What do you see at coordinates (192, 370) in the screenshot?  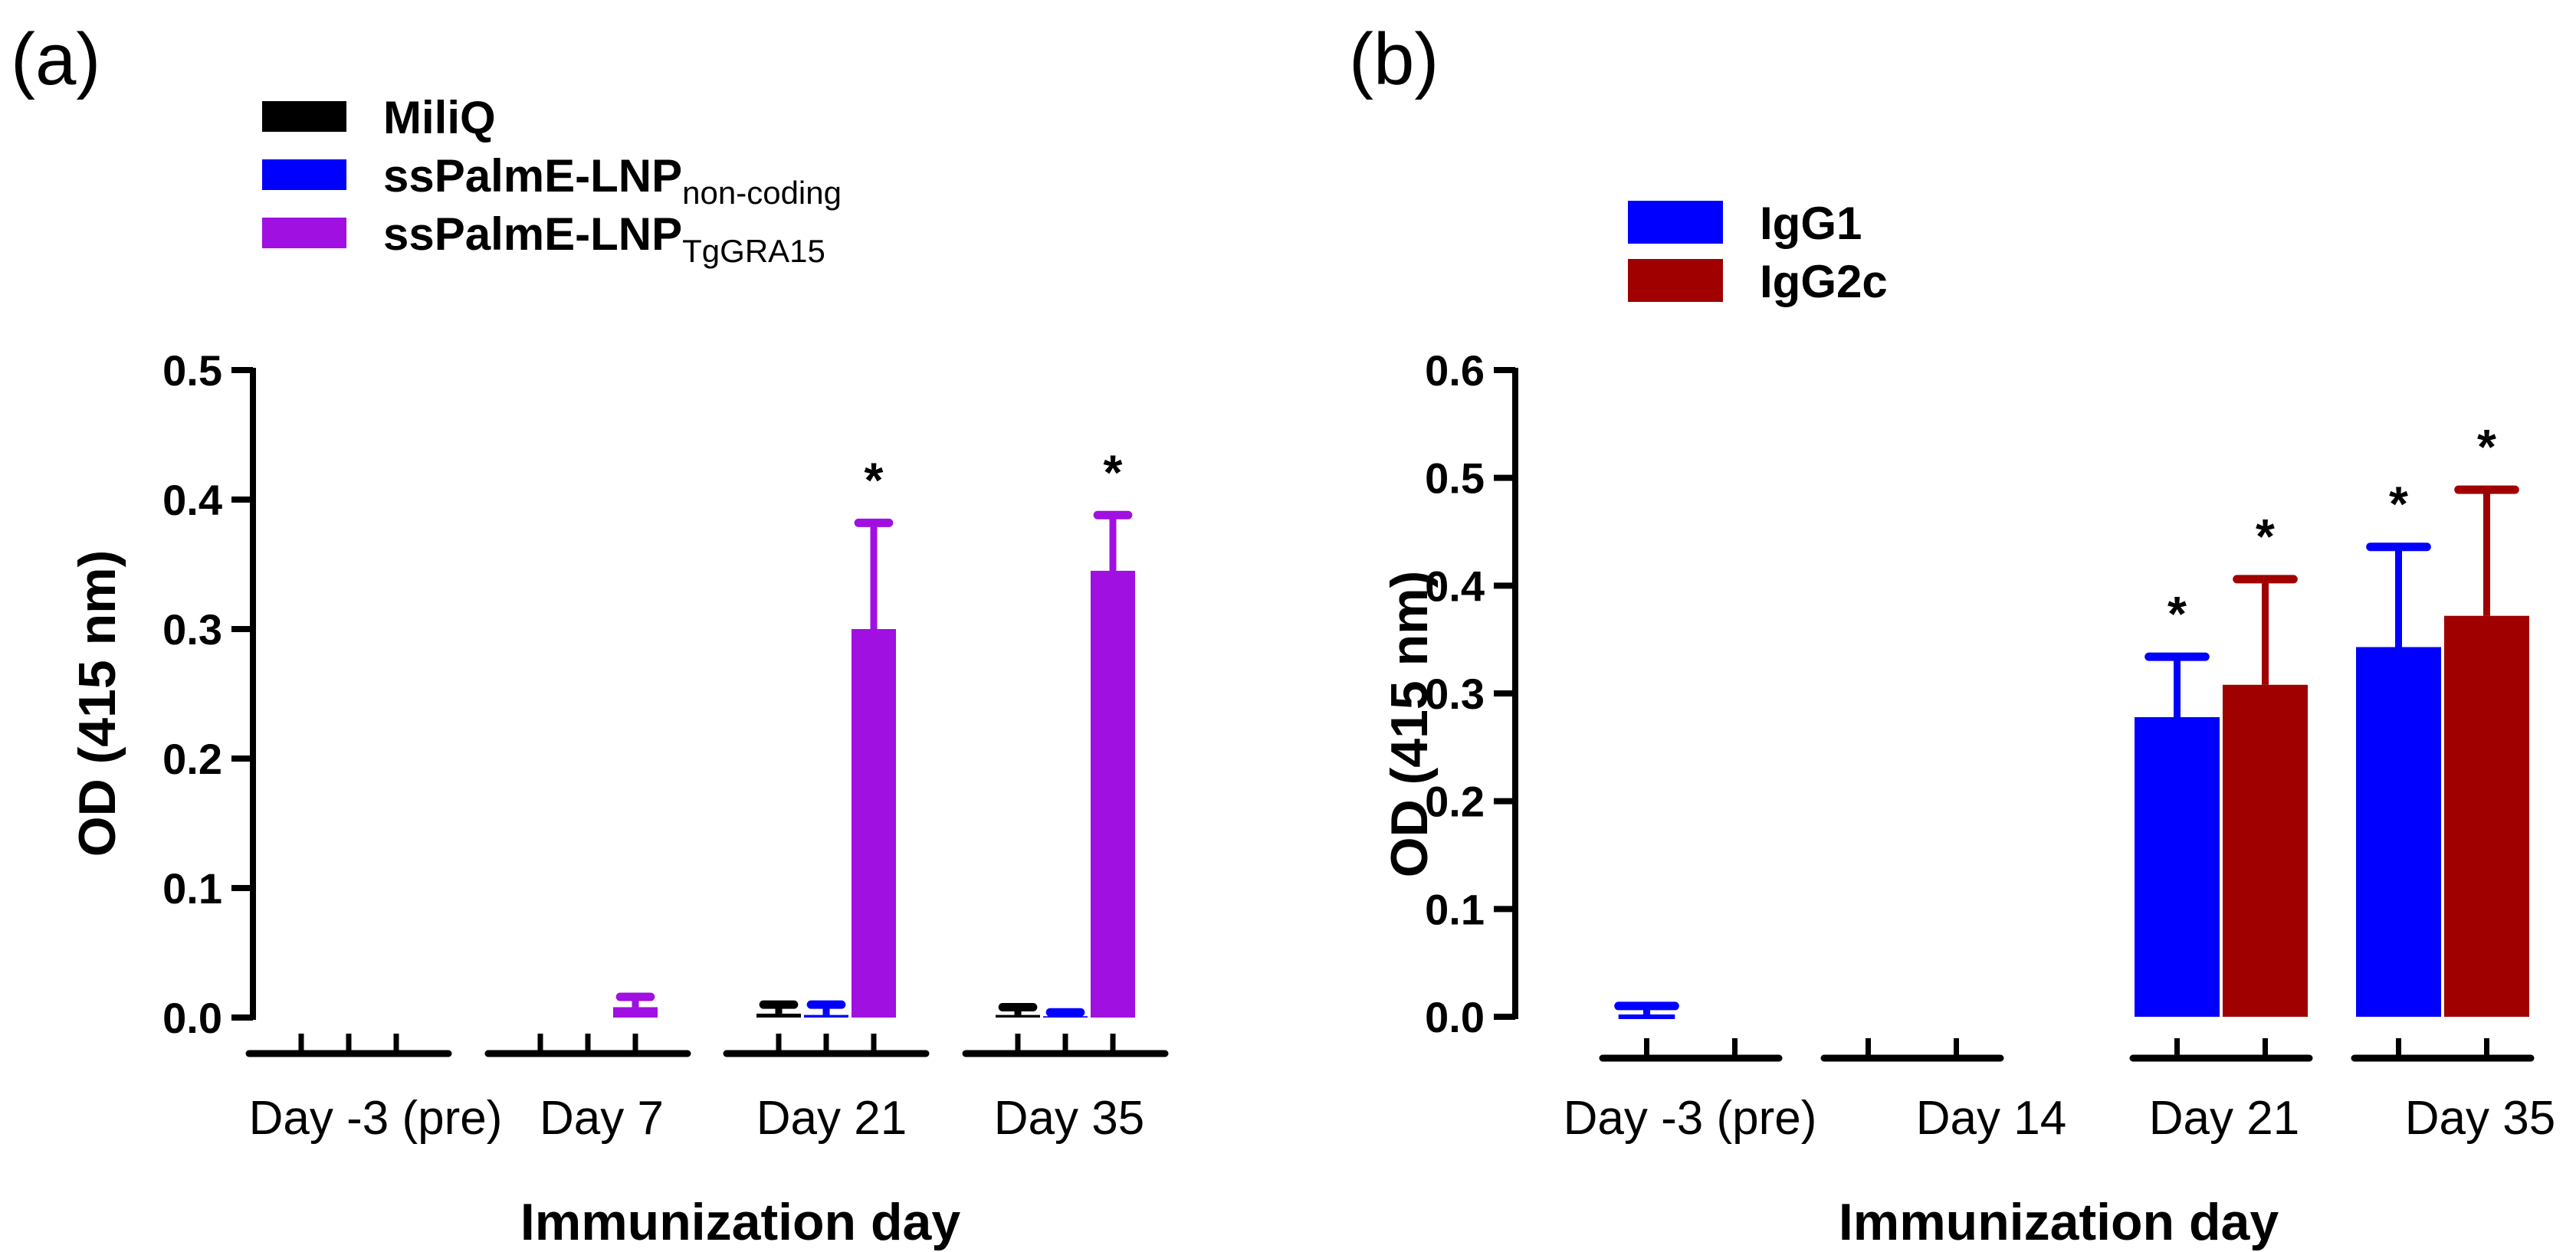 I see `panel-a-y-tick-label: 0.5` at bounding box center [192, 370].